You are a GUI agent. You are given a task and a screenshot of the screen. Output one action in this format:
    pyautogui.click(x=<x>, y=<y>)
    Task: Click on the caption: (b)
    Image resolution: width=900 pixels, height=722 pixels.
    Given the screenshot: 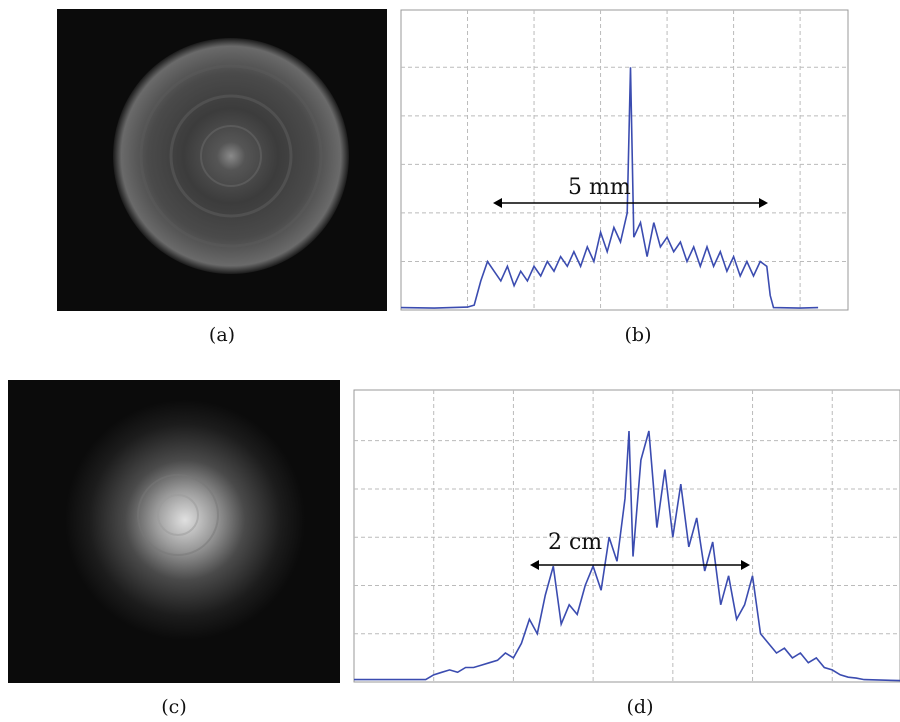 What is the action you would take?
    pyautogui.click(x=638, y=335)
    